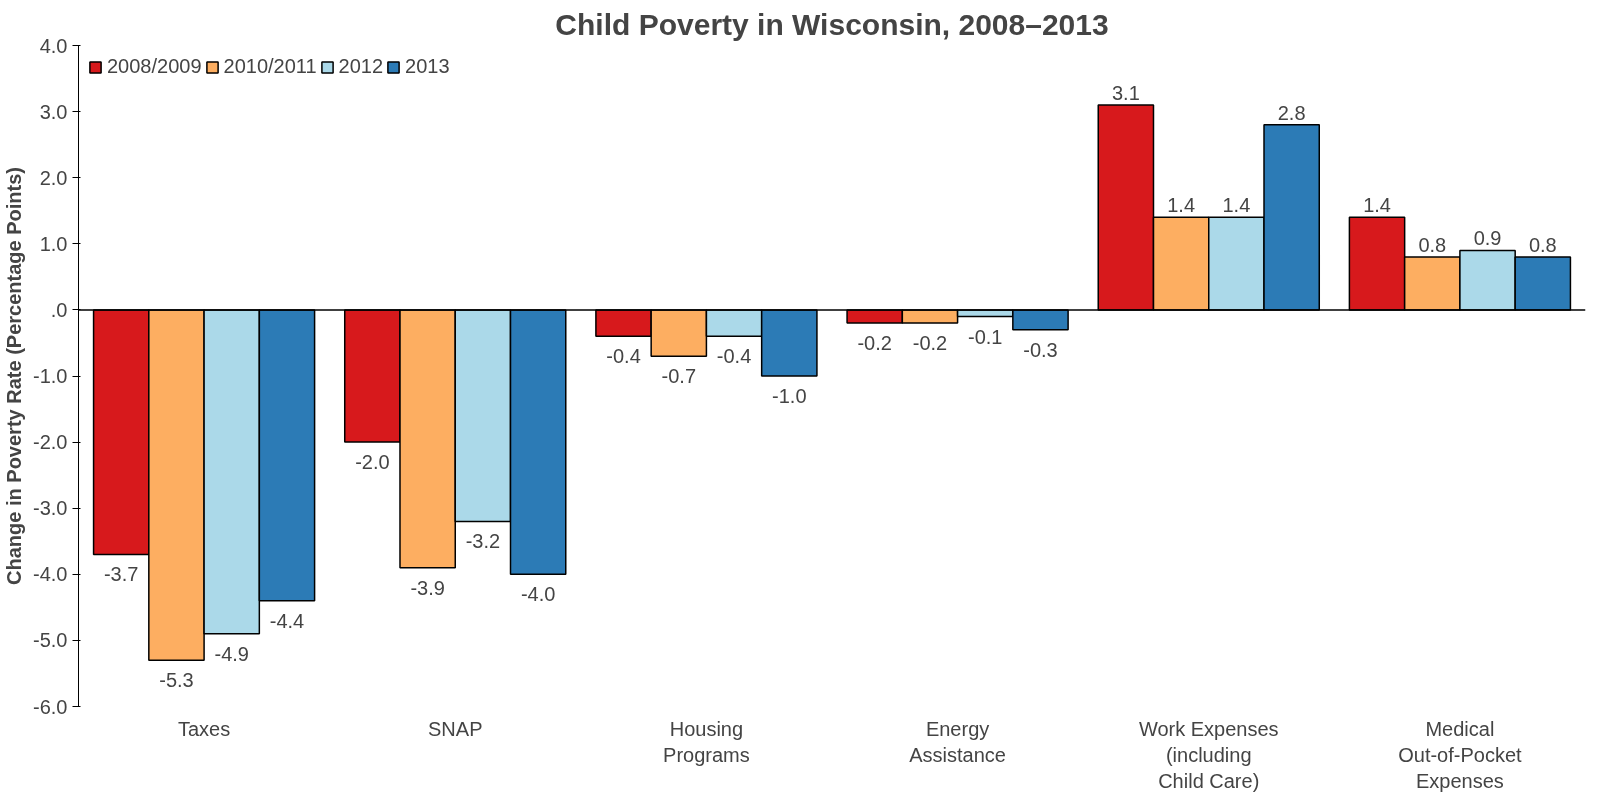 The image size is (1601, 803). I want to click on text: -0.3, so click(1040, 349).